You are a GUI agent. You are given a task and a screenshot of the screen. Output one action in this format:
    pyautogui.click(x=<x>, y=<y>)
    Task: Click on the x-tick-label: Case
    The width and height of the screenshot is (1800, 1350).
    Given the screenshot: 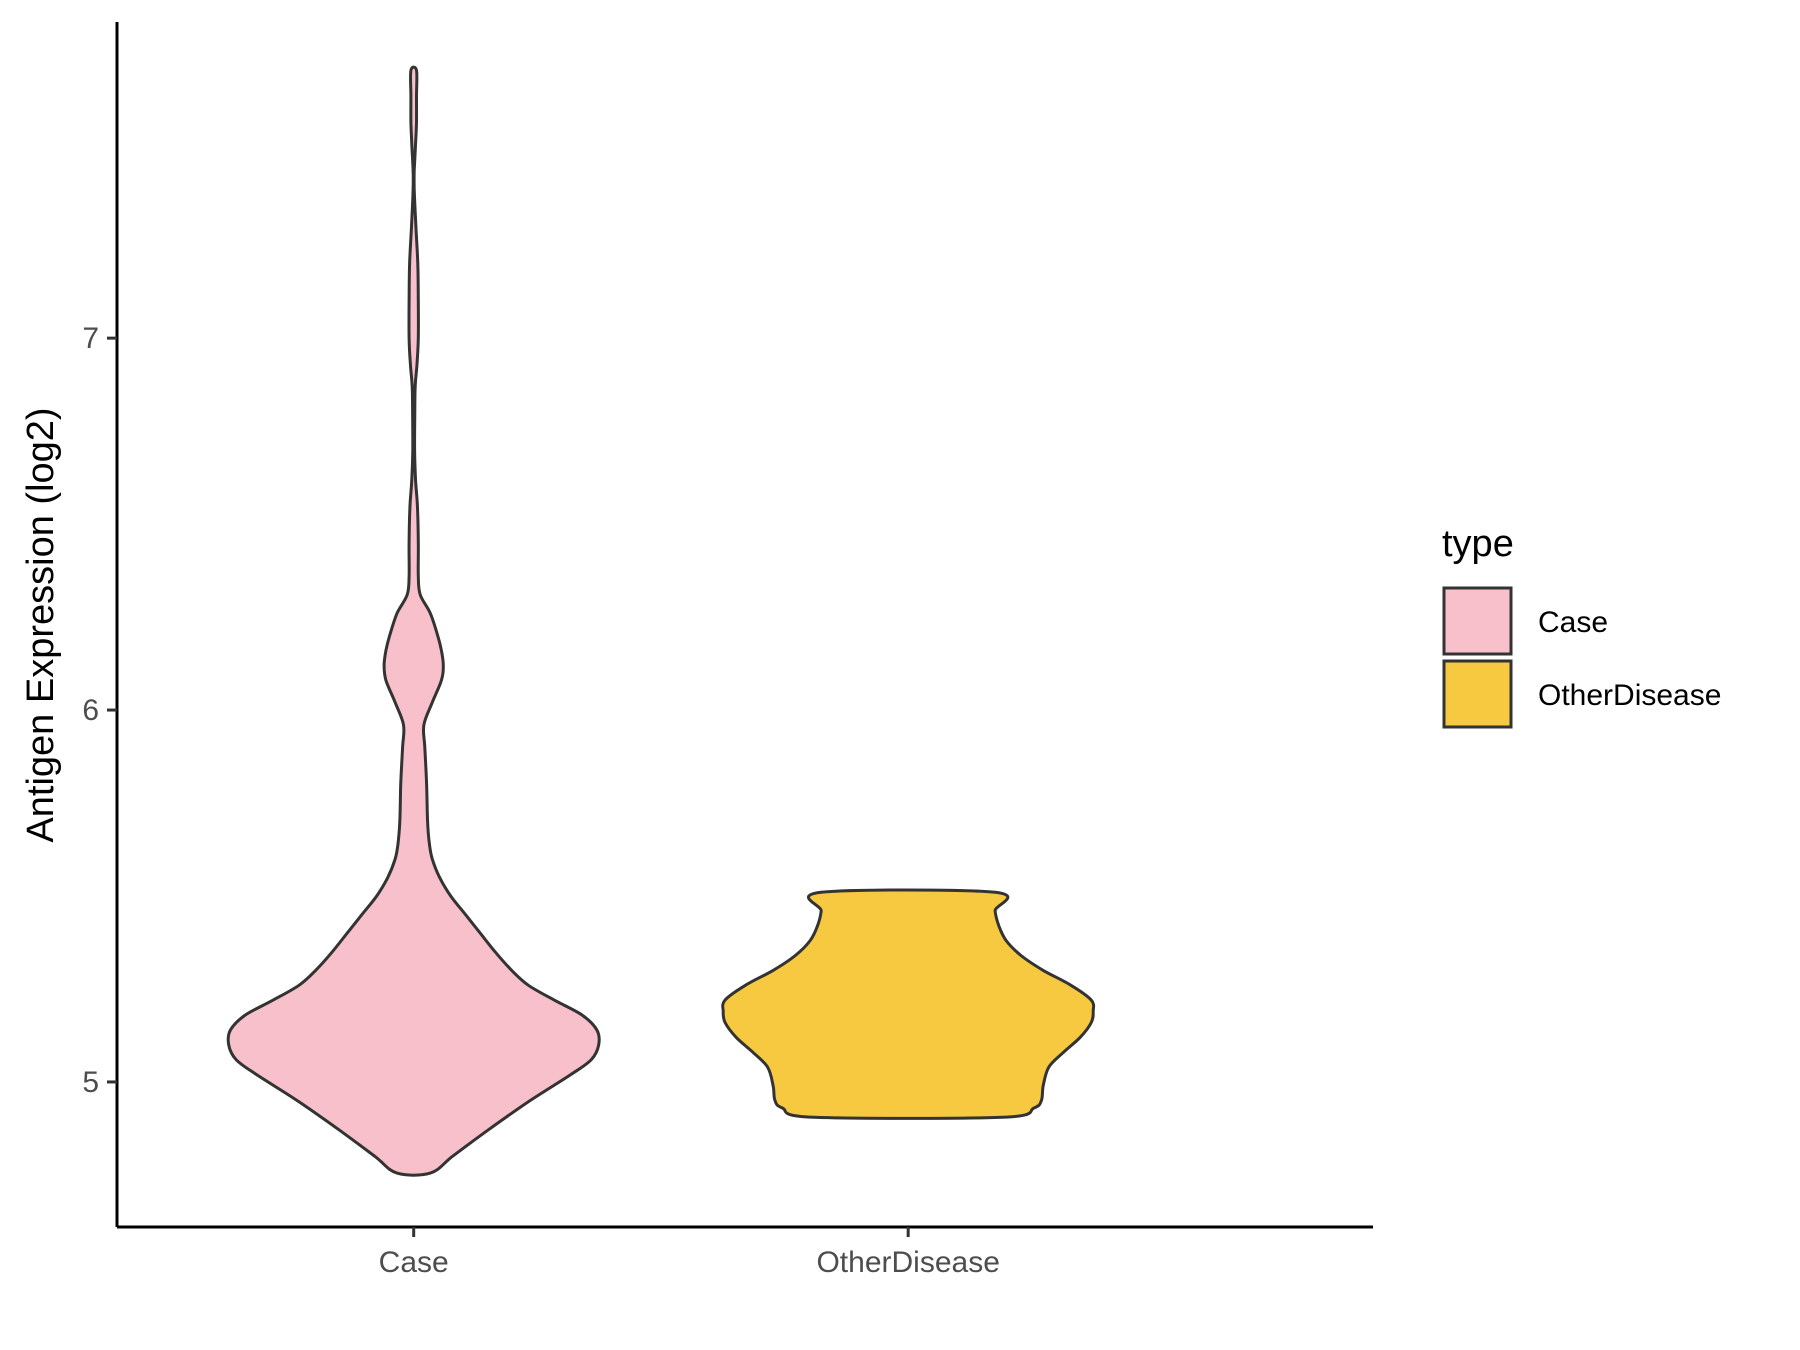 What is the action you would take?
    pyautogui.click(x=414, y=1262)
    